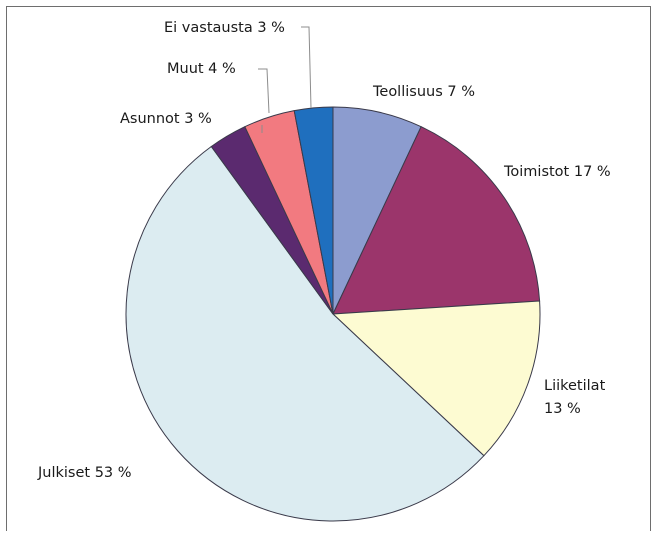 Image resolution: width=654 pixels, height=533 pixels. I want to click on slice-label-ei-vastausta: Ei vastausta 3 %, so click(224, 28).